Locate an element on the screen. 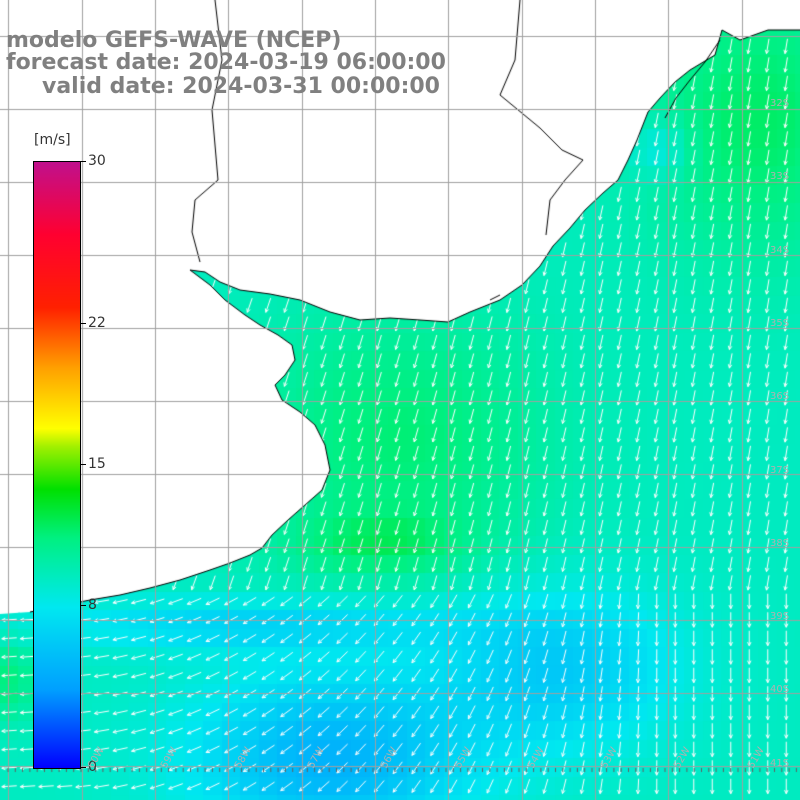  colorbar-tick-label: 0 is located at coordinates (92, 767).